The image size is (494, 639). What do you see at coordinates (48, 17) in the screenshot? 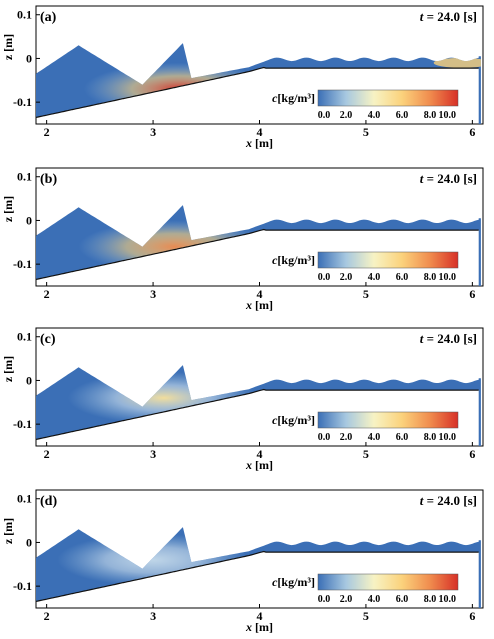
I see `panel-label: (a)` at bounding box center [48, 17].